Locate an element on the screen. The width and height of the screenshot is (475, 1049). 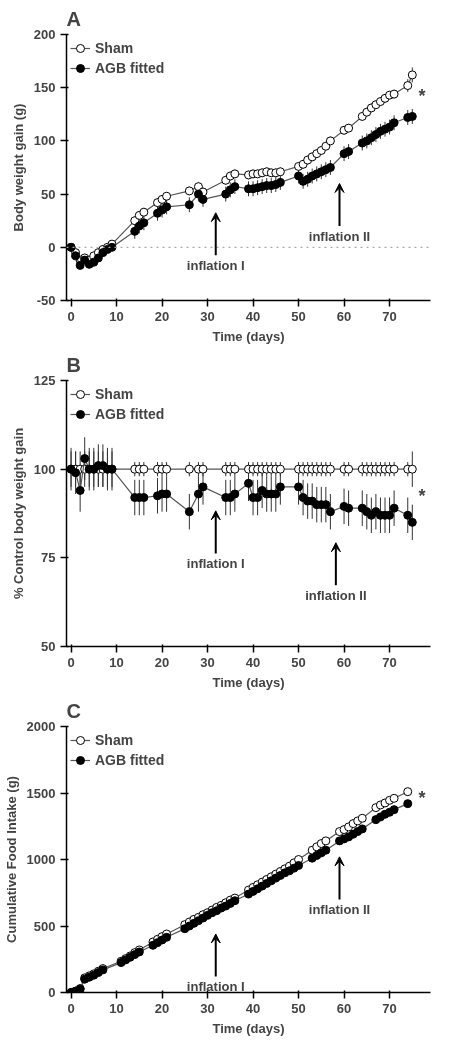
y-tick-label: 1000 is located at coordinates (41, 859).